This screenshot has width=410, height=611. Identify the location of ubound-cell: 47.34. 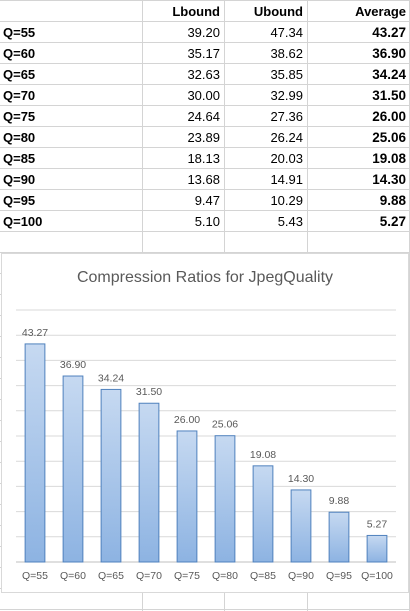
(286, 32).